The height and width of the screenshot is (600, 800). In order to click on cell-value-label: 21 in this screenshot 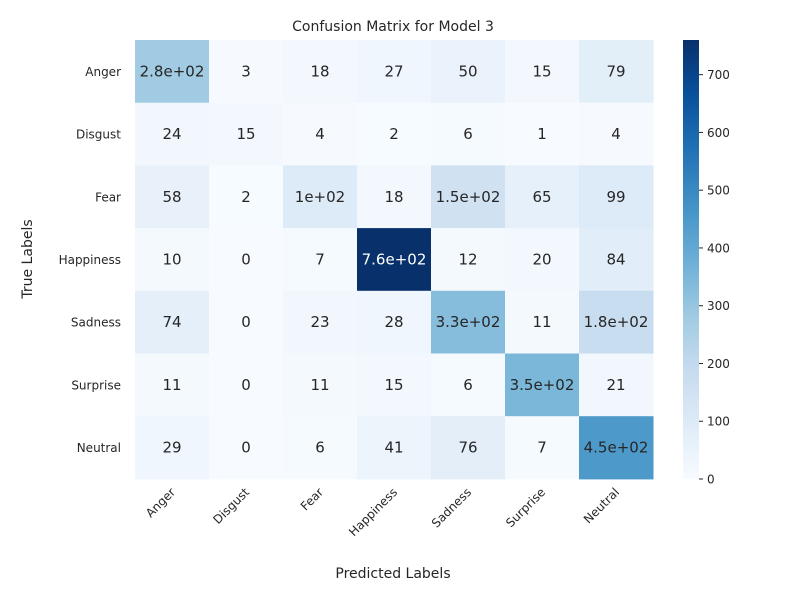, I will do `click(615, 385)`.